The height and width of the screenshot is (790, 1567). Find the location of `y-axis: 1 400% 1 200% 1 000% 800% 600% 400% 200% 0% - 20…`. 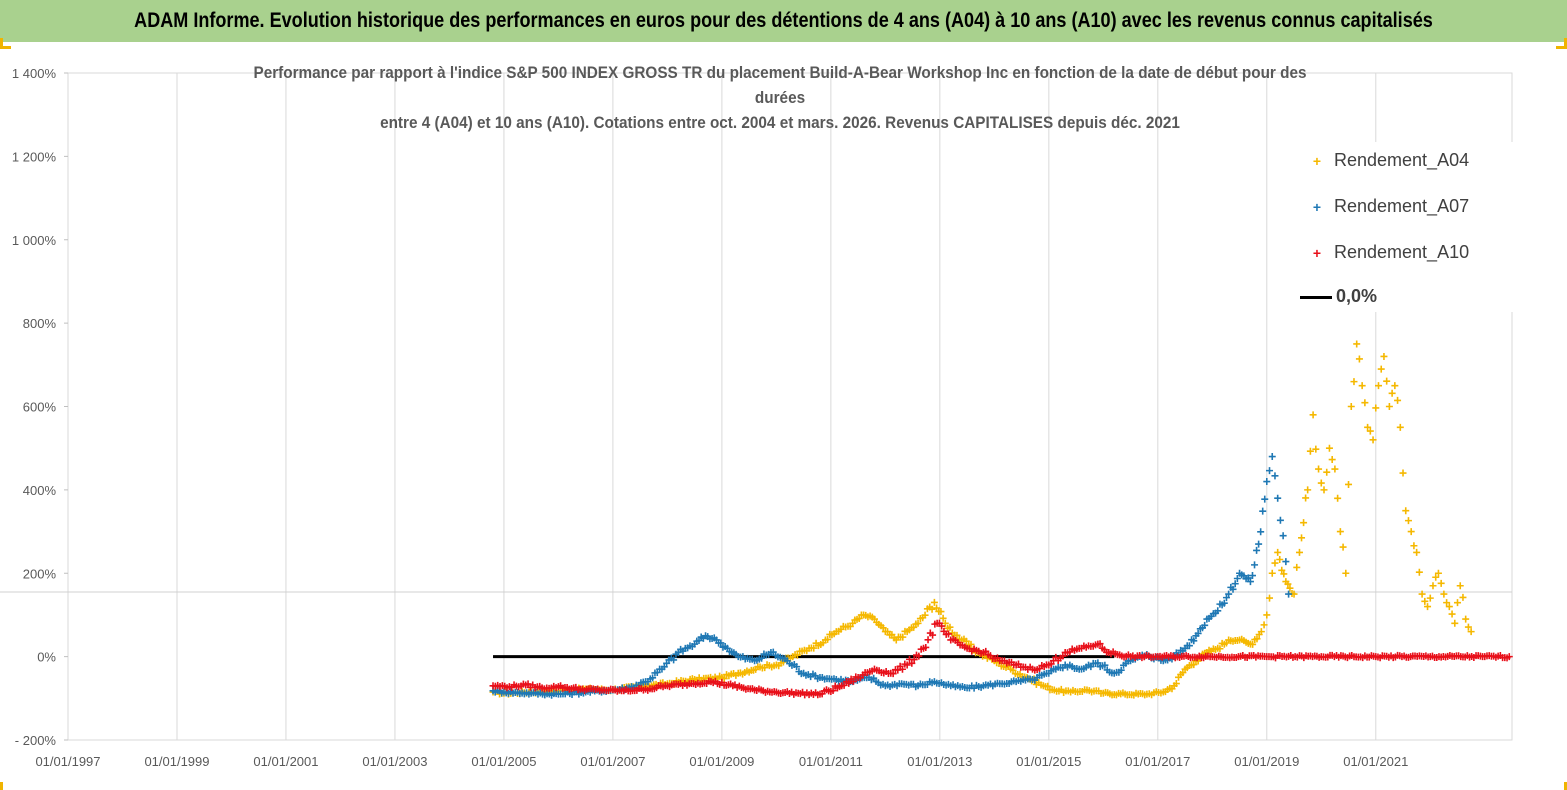

y-axis: 1 400% 1 200% 1 000% 800% 600% 400% 200% 0% - 20… is located at coordinates (34, 407).